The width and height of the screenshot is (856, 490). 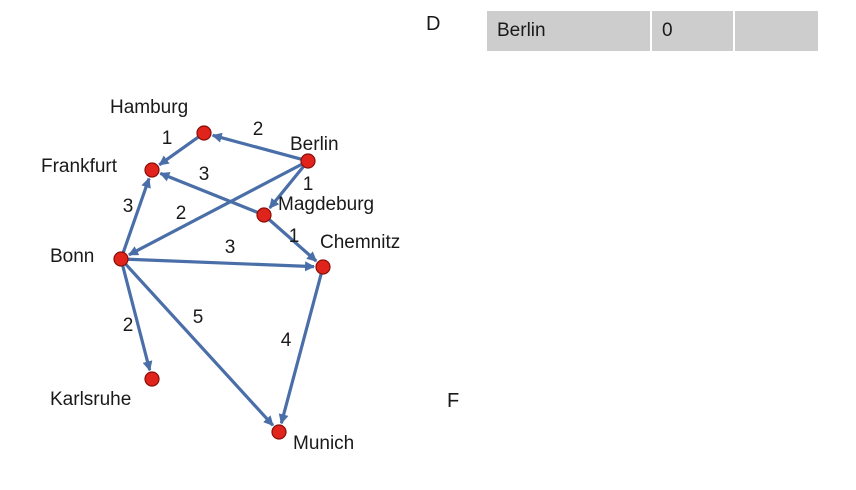 I want to click on node-label-magdeburg: Magdeburg, so click(x=326, y=204).